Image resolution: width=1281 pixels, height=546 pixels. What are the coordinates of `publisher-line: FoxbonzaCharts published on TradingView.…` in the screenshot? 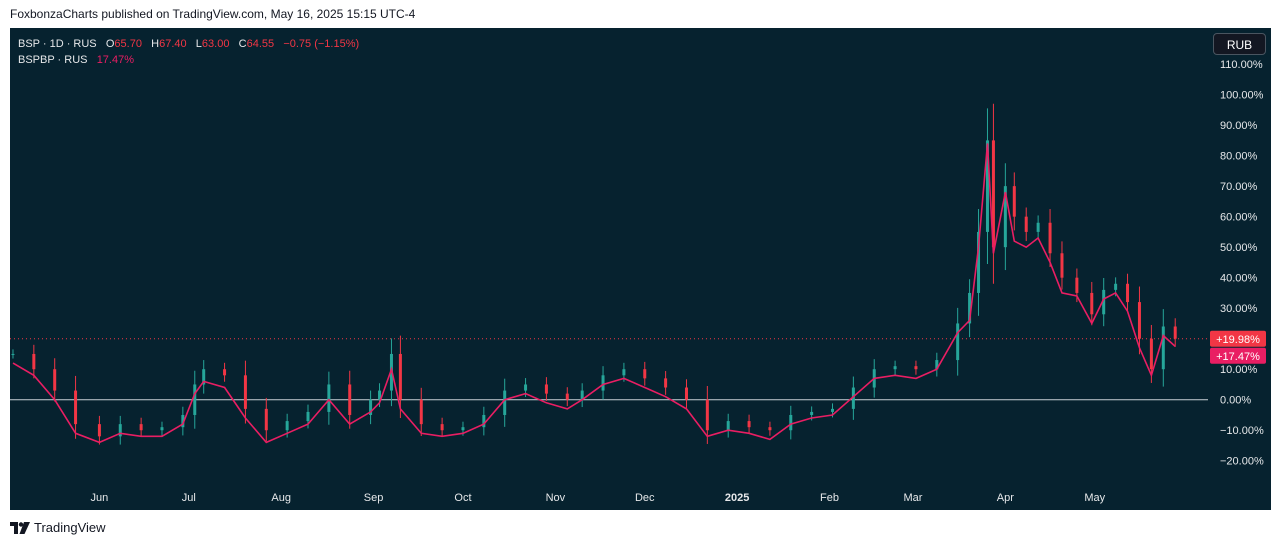 It's located at (213, 14).